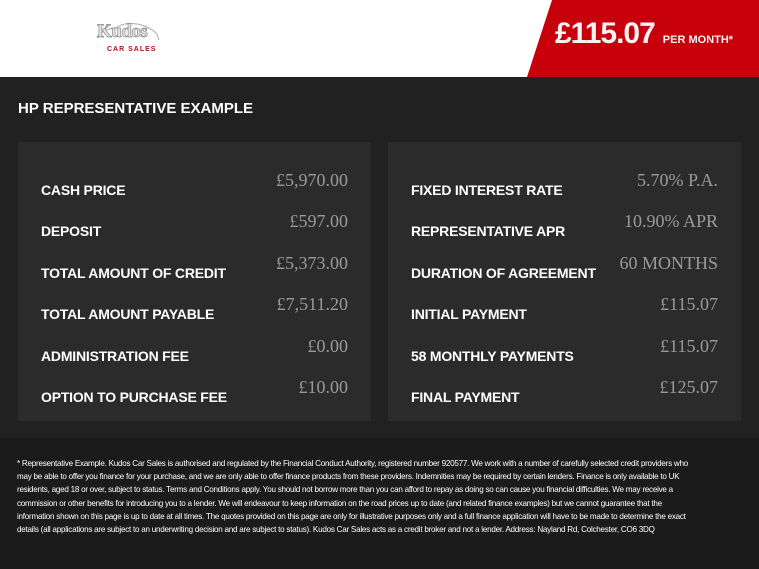 This screenshot has width=759, height=569. Describe the element at coordinates (488, 231) in the screenshot. I see `row-label: REPRESENTATIVE APR` at that location.